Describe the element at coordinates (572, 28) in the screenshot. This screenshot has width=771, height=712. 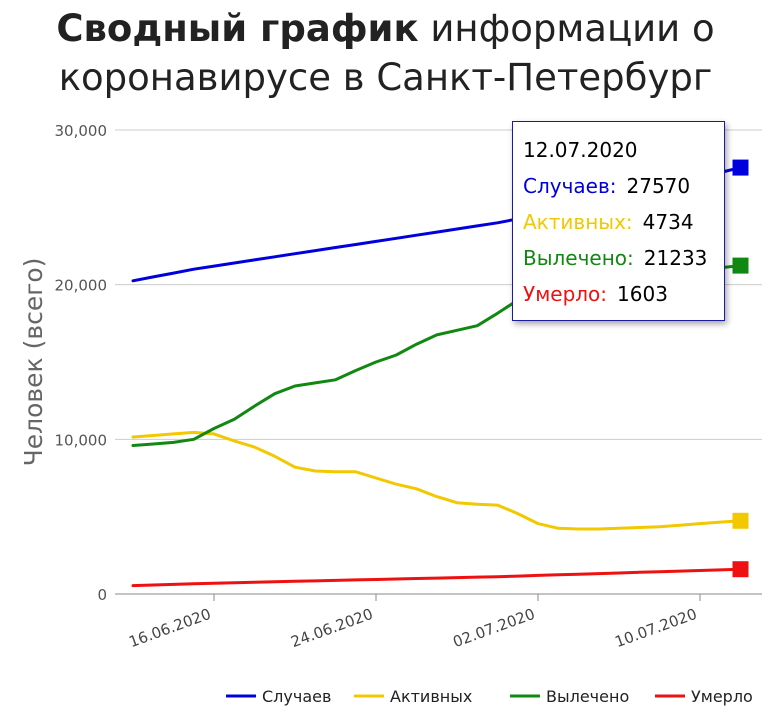
I see `title-line1-rest: информации о` at that location.